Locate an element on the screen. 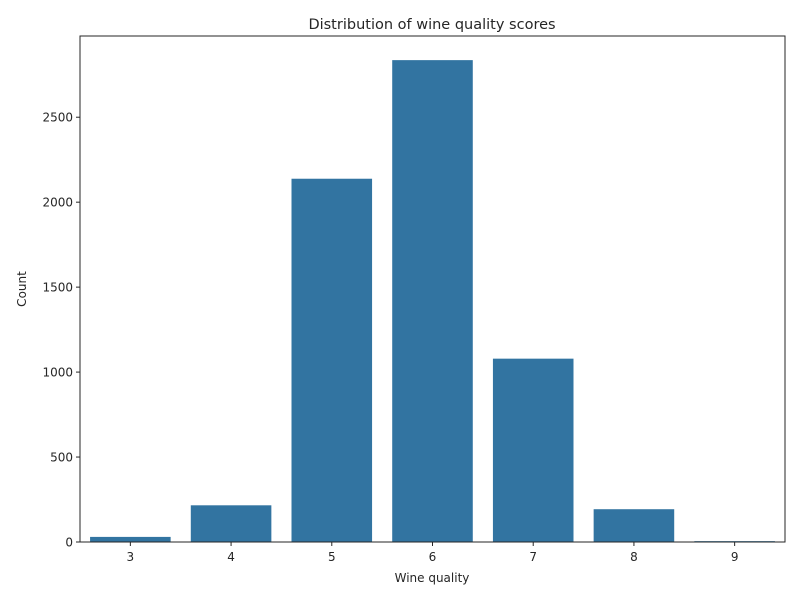  chart-title: Distribution of wine quality scores is located at coordinates (431, 25).